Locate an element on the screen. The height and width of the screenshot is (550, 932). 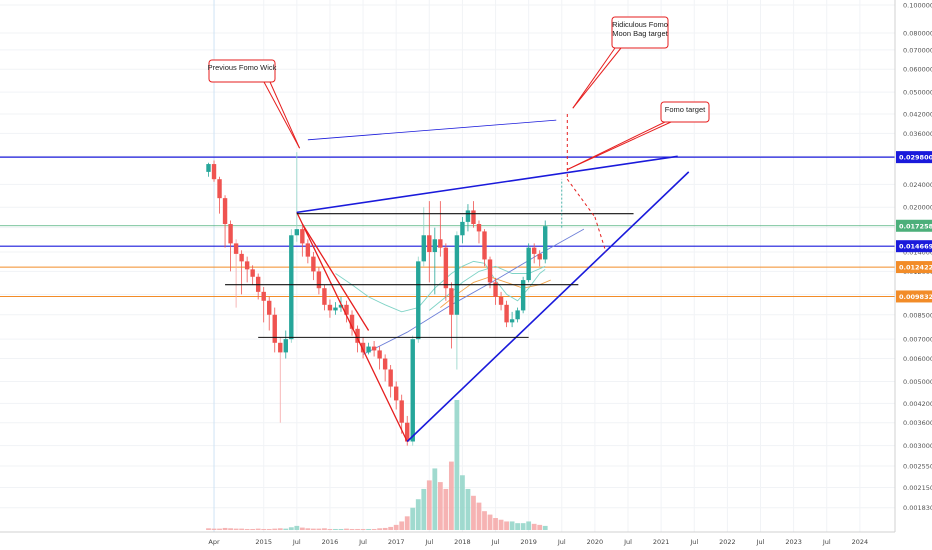
price-badge-text-0: 0.02980088 is located at coordinates (915, 158).